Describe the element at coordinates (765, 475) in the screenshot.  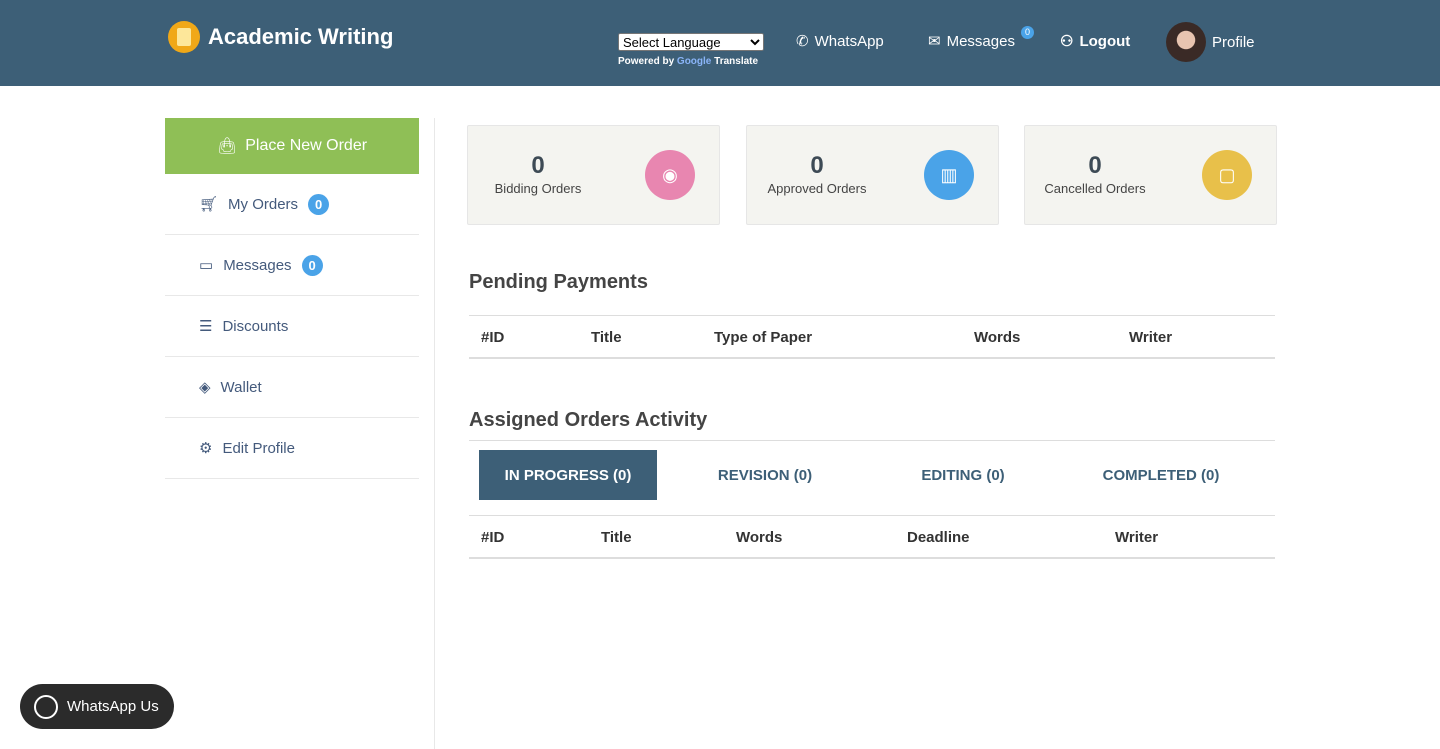
I see `tab-revision: REVISION (0)` at that location.